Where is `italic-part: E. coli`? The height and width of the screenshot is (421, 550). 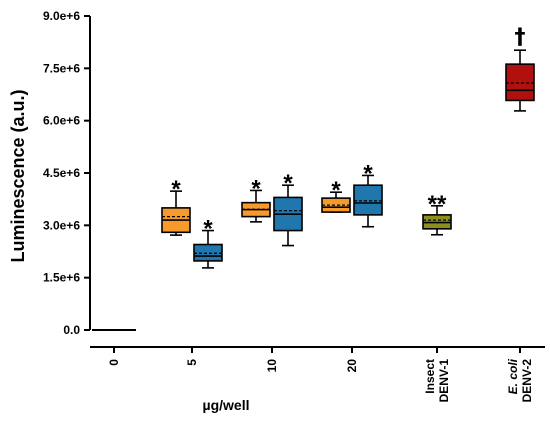
italic-part: E. coli is located at coordinates (513, 376).